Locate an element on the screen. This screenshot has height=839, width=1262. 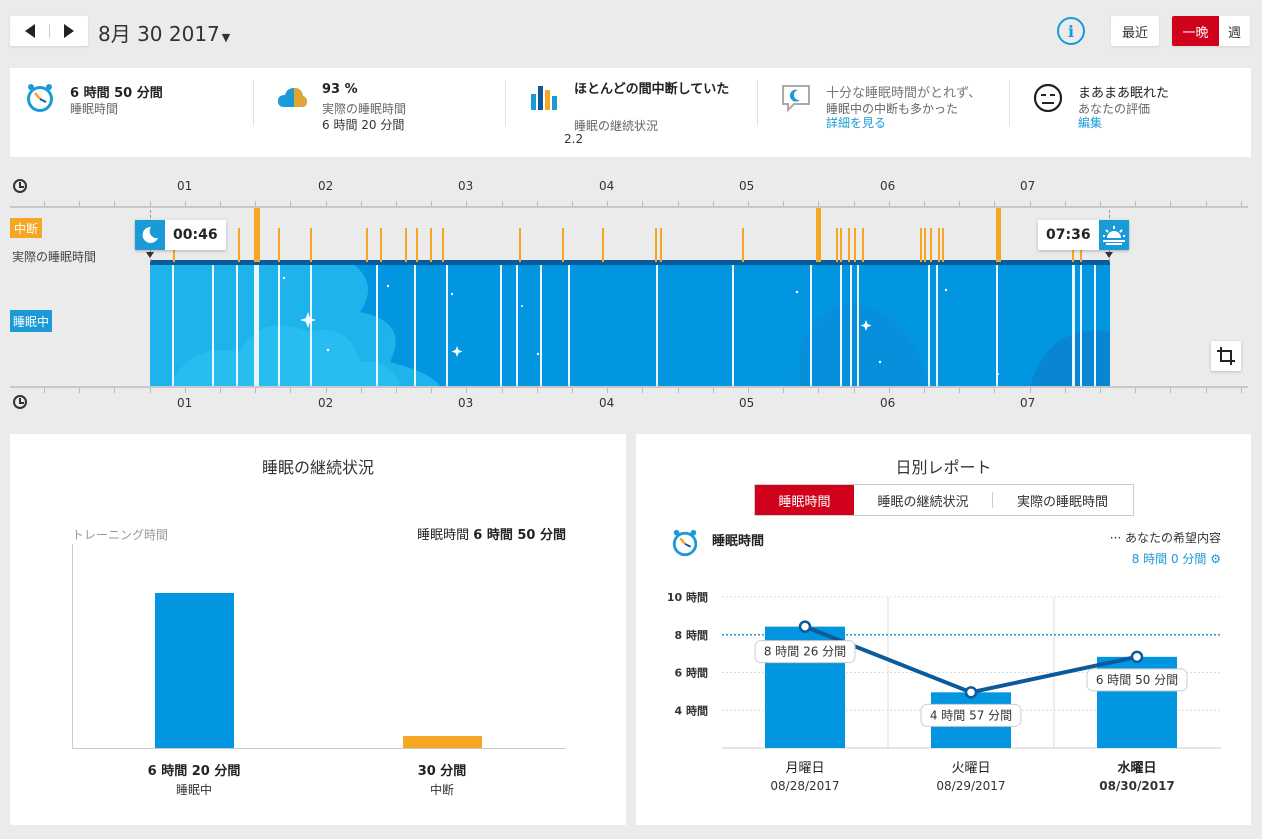
info-icon: i is located at coordinates (1071, 31).